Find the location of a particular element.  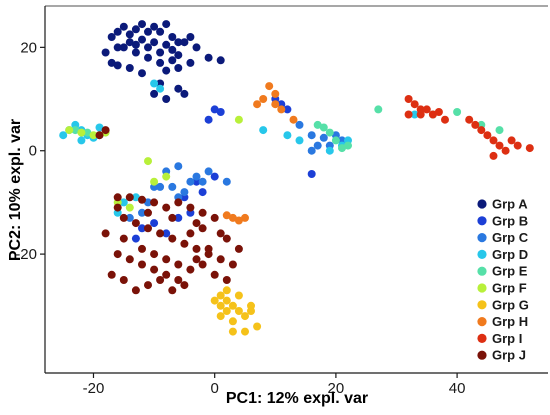

y-axis-title: PC2: 10% expl. var is located at coordinates (15, 190).